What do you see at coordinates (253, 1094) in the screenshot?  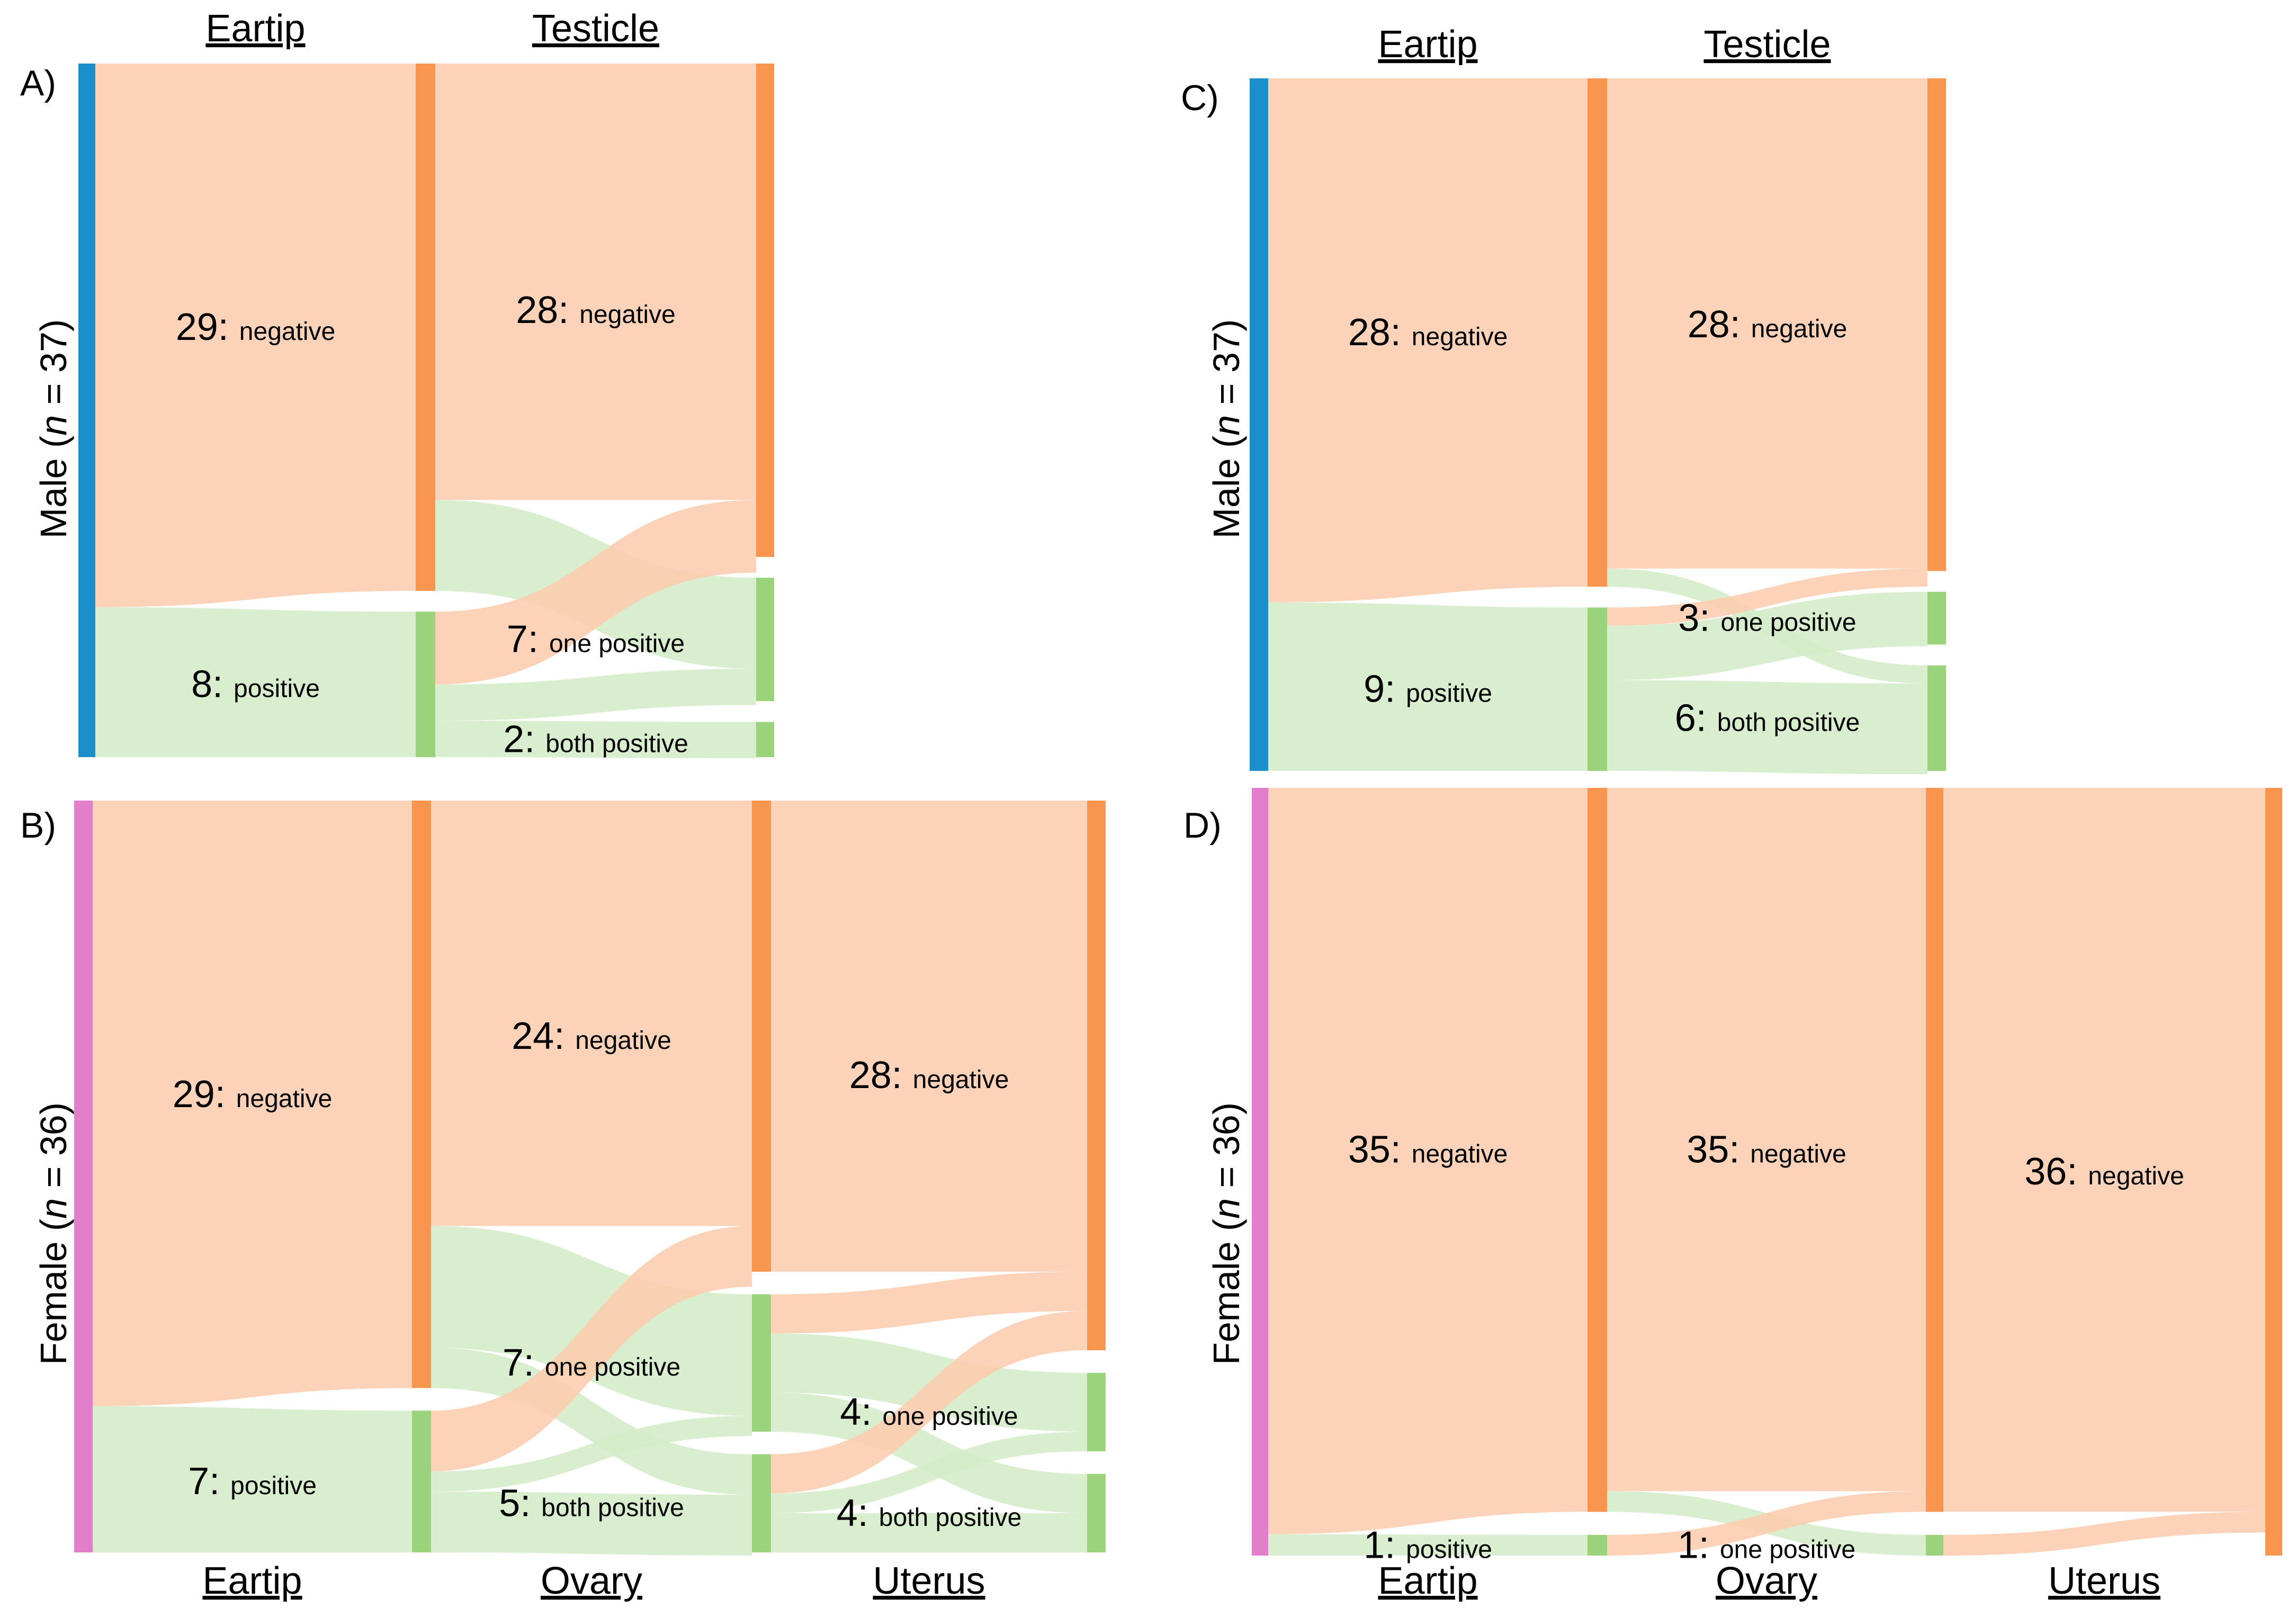 I see `node-label-neg: 29: negative` at bounding box center [253, 1094].